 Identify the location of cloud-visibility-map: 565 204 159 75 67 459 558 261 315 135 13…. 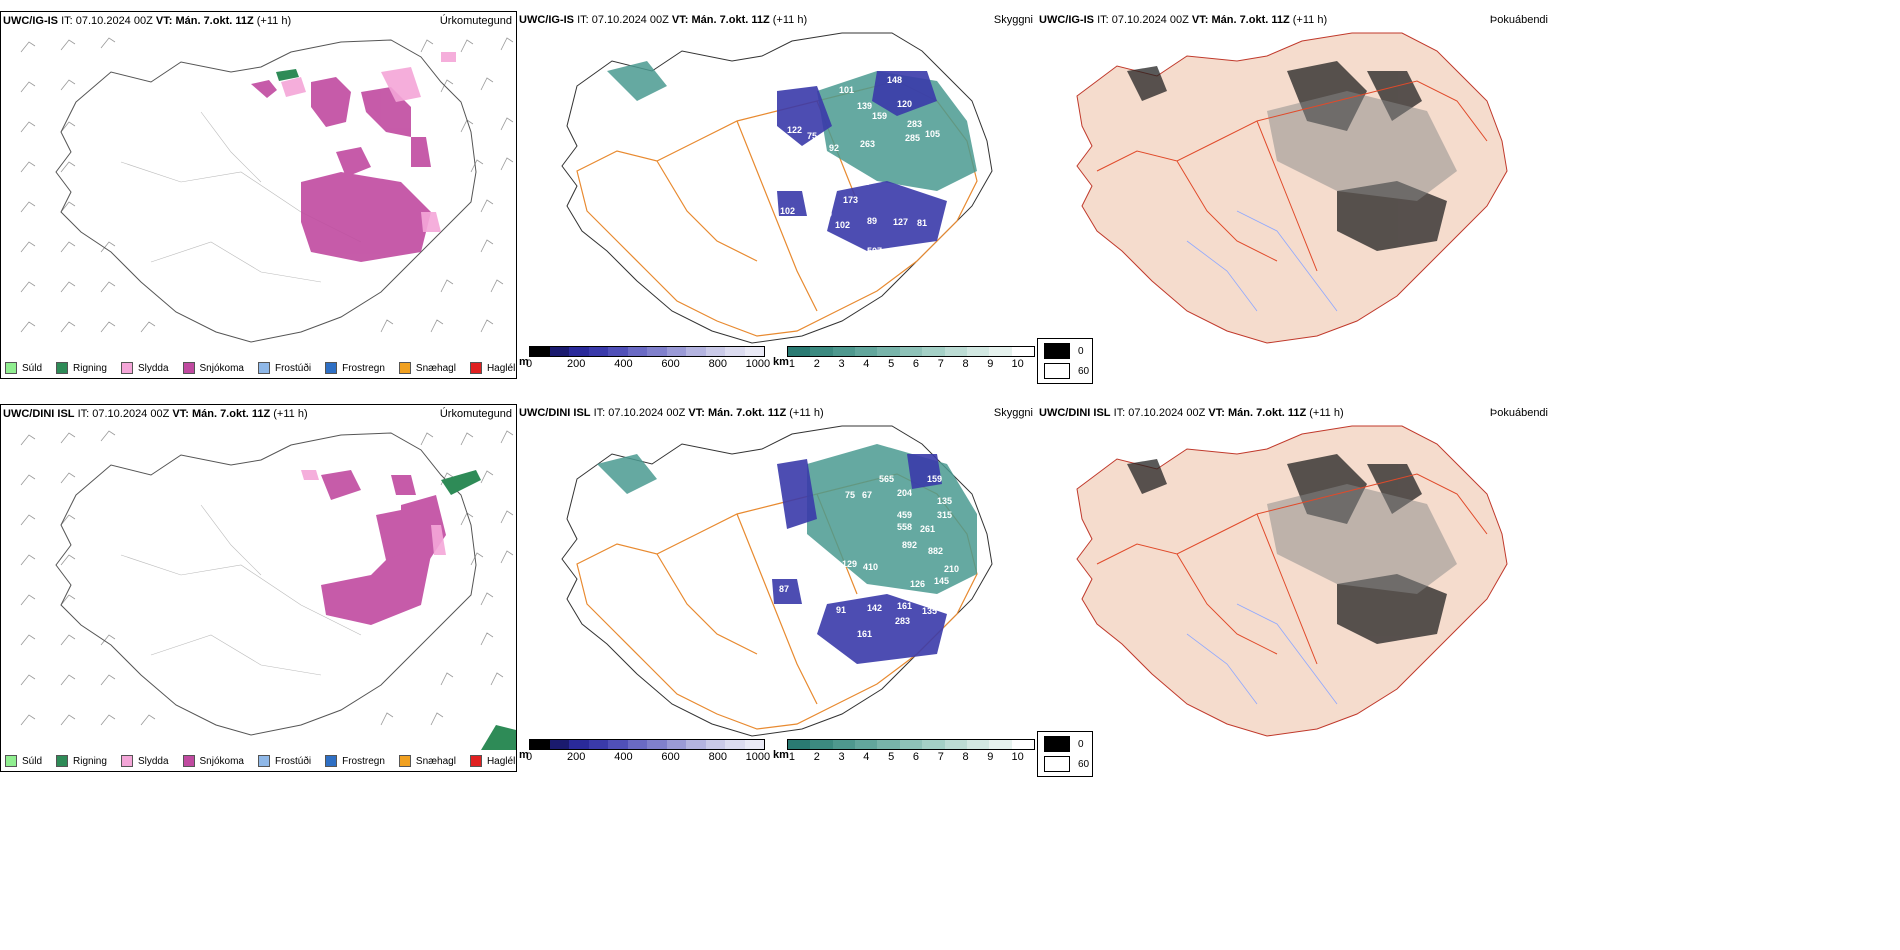
(777, 581).